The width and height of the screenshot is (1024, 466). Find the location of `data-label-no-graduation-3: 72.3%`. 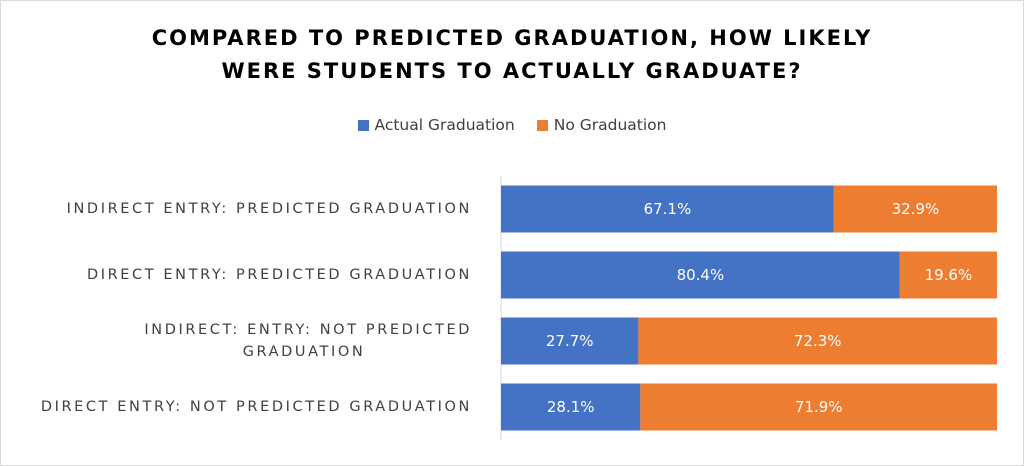

data-label-no-graduation-3: 72.3% is located at coordinates (818, 341).